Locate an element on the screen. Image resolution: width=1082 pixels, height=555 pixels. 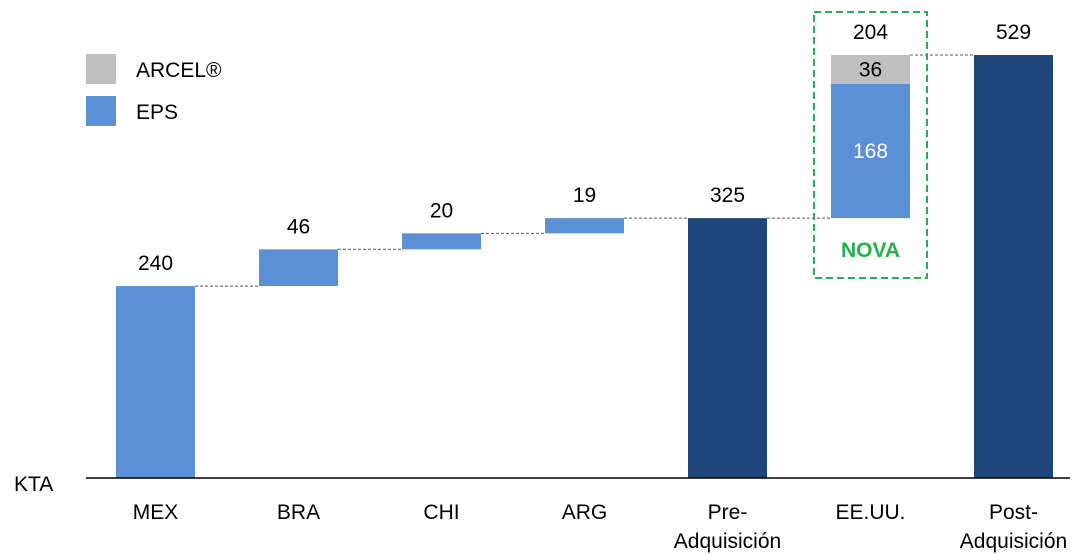
highlight-label-nova: NOVA is located at coordinates (870, 250).